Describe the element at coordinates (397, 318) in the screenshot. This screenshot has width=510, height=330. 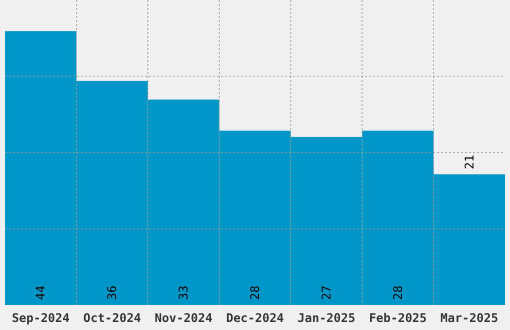
I see `x-tick-label: Feb-2025` at that location.